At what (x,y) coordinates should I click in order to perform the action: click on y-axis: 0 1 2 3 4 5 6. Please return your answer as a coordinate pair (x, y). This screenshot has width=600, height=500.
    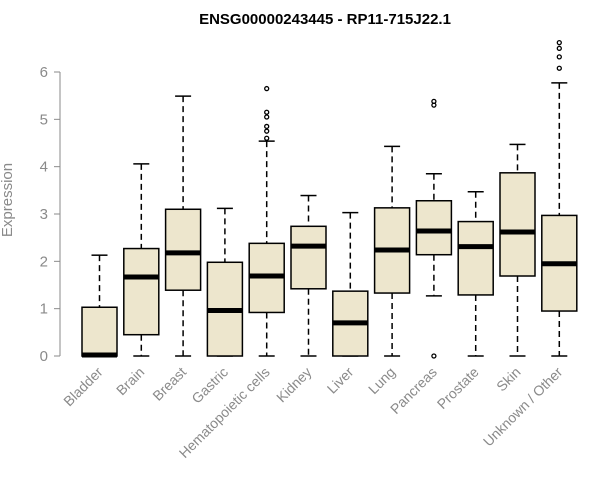
    Looking at the image, I should click on (50, 214).